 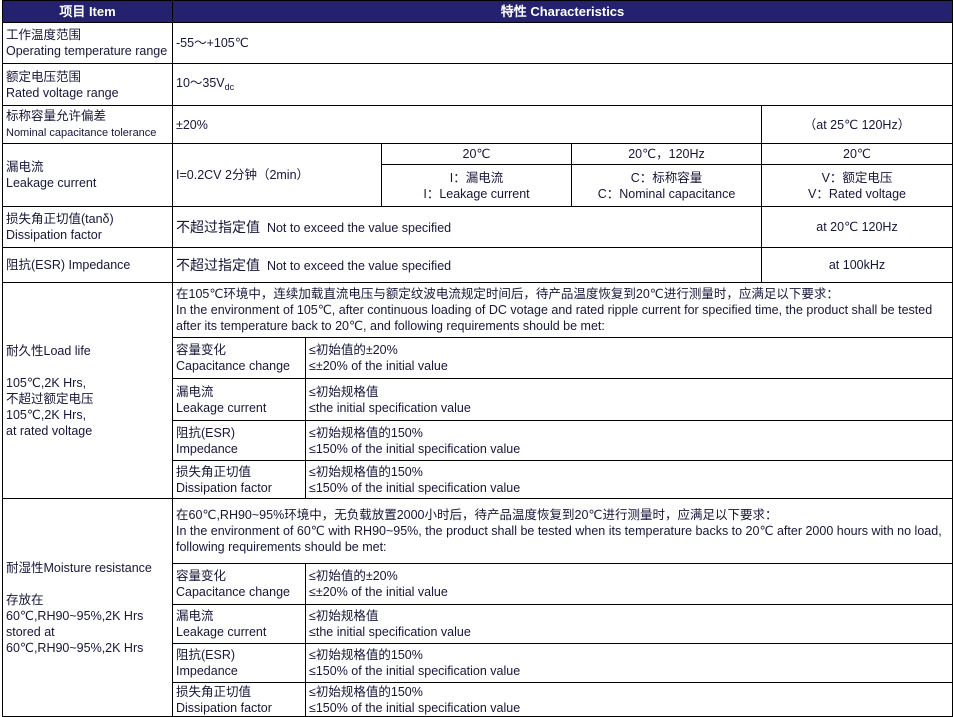 I want to click on load_life-item-name: 漏电流 Leakage current, so click(x=239, y=399).